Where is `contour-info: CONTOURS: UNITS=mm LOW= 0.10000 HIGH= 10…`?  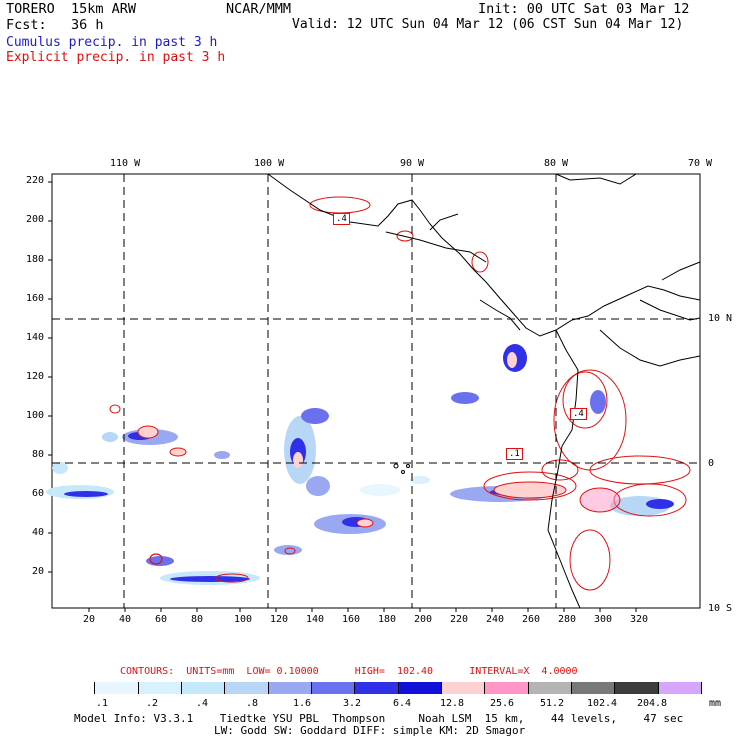 contour-info: CONTOURS: UNITS=mm LOW= 0.10000 HIGH= 10… is located at coordinates (349, 671).